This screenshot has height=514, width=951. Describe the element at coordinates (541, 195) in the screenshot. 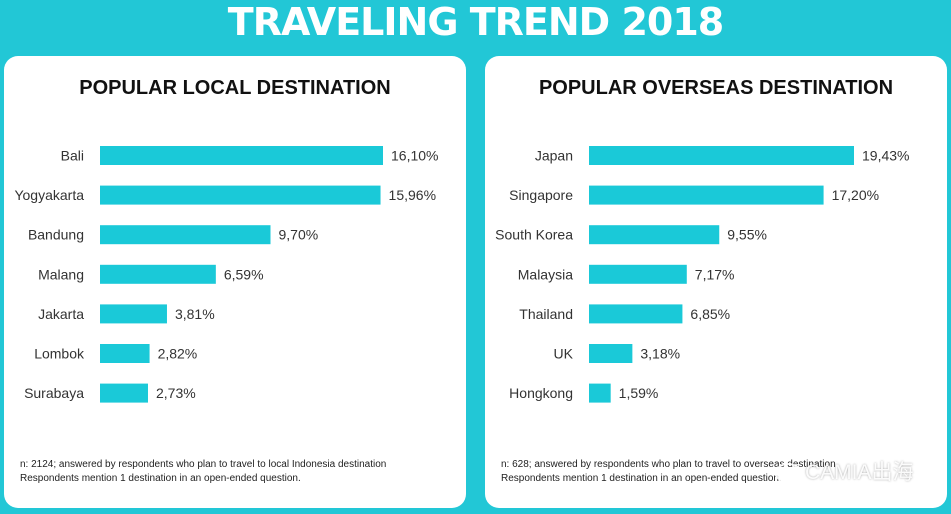

I see `overseas-category-label: Singapore` at that location.